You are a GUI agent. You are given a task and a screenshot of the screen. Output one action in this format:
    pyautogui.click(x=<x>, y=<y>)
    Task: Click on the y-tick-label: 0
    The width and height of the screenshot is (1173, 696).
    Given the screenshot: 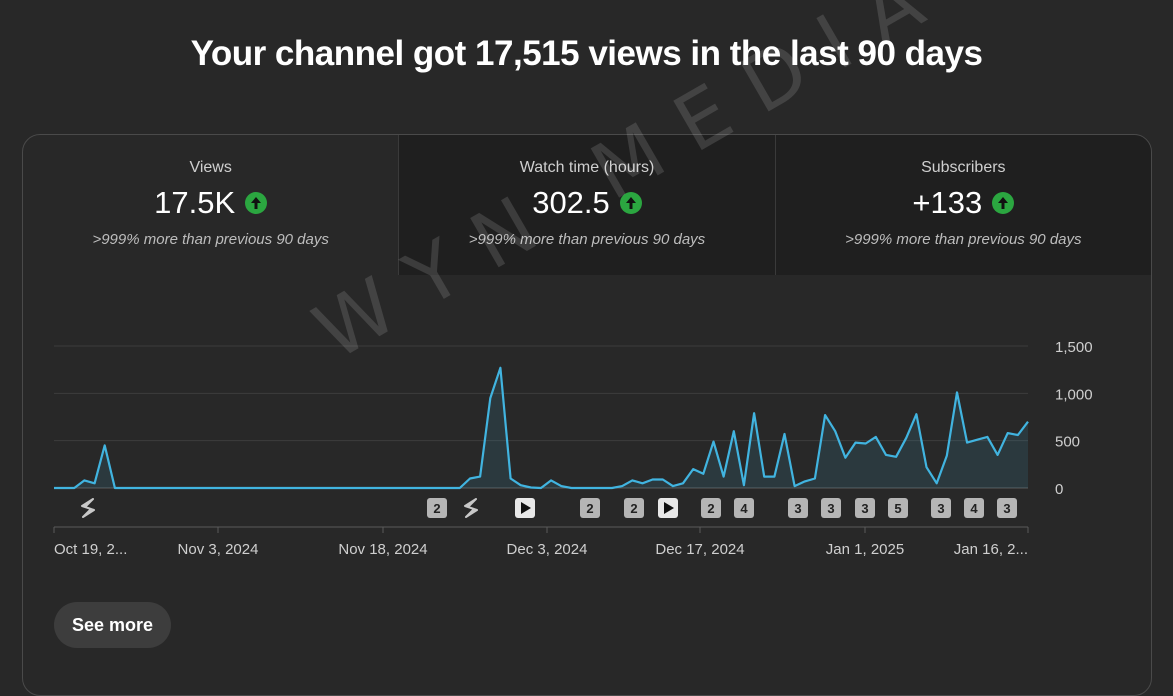 What is the action you would take?
    pyautogui.click(x=1059, y=489)
    